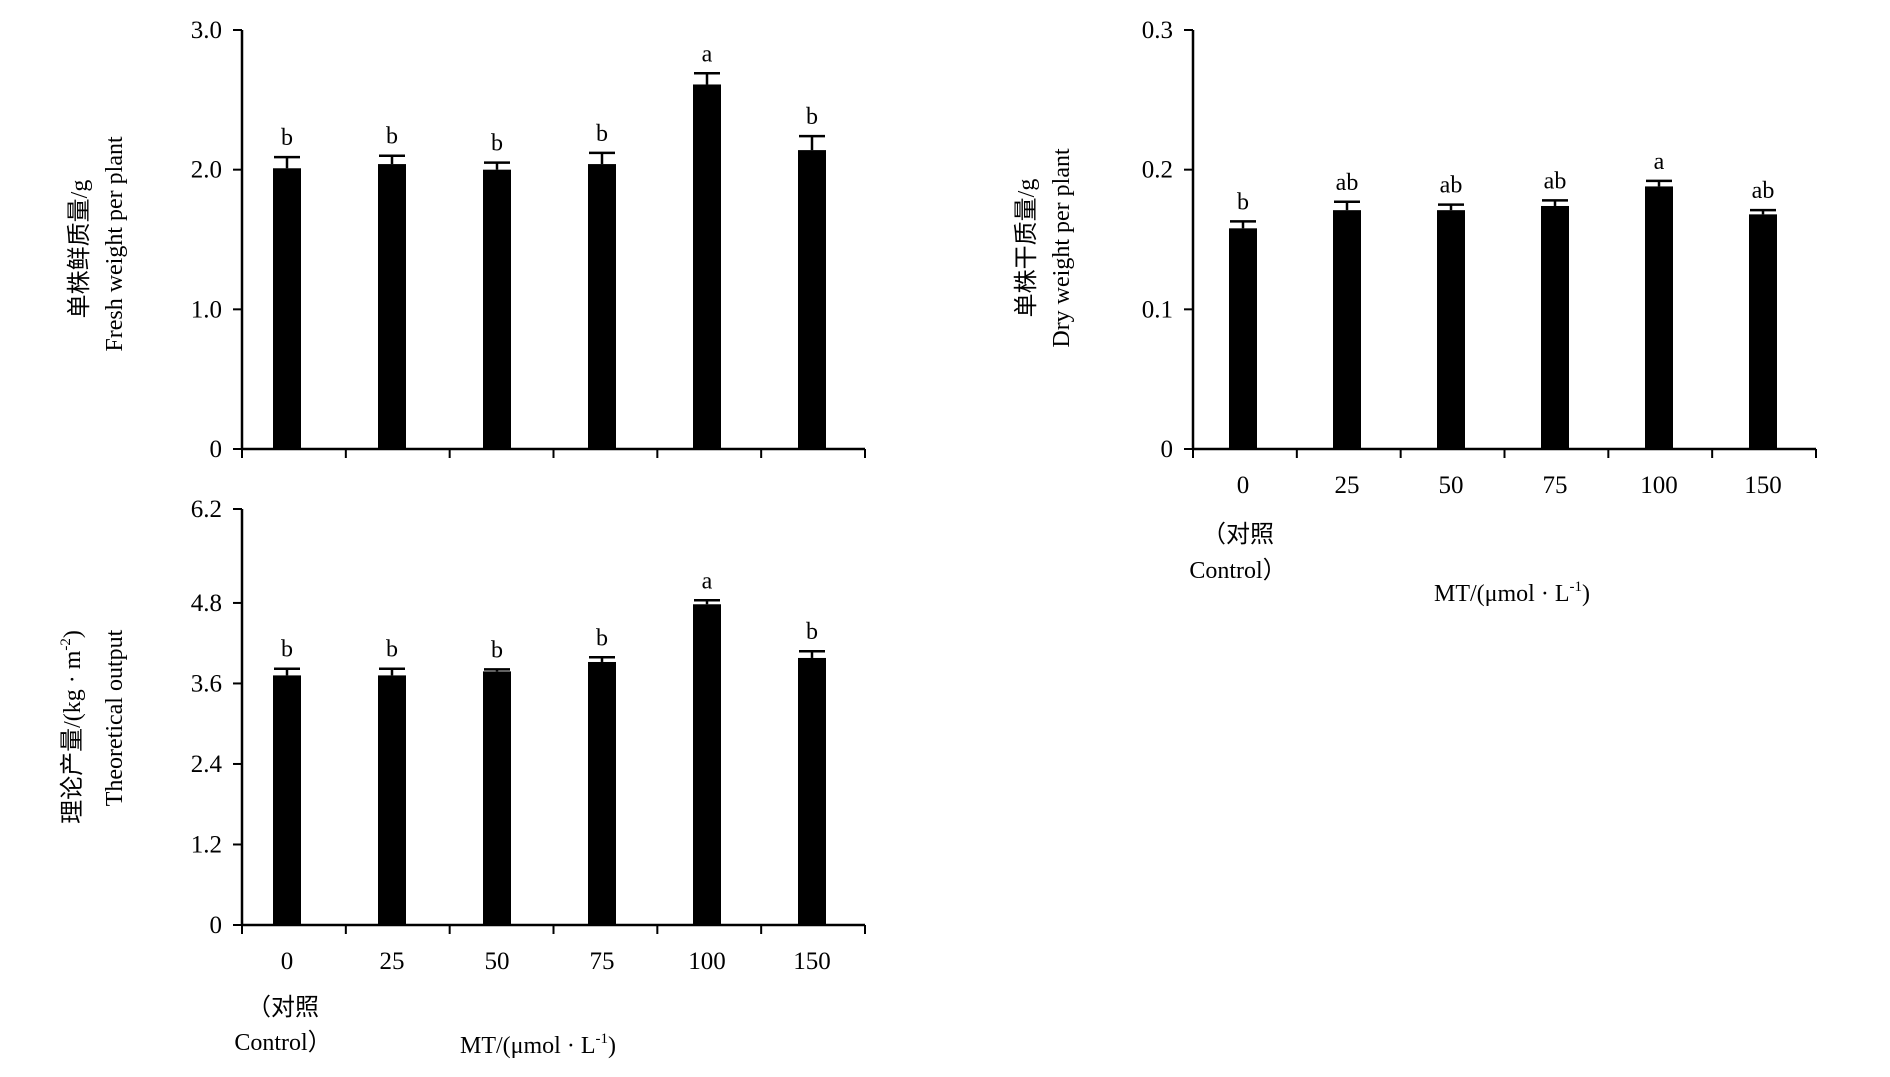 The height and width of the screenshot is (1077, 1890). What do you see at coordinates (206, 30) in the screenshot?
I see `fresh-y-tick-label: 3.0` at bounding box center [206, 30].